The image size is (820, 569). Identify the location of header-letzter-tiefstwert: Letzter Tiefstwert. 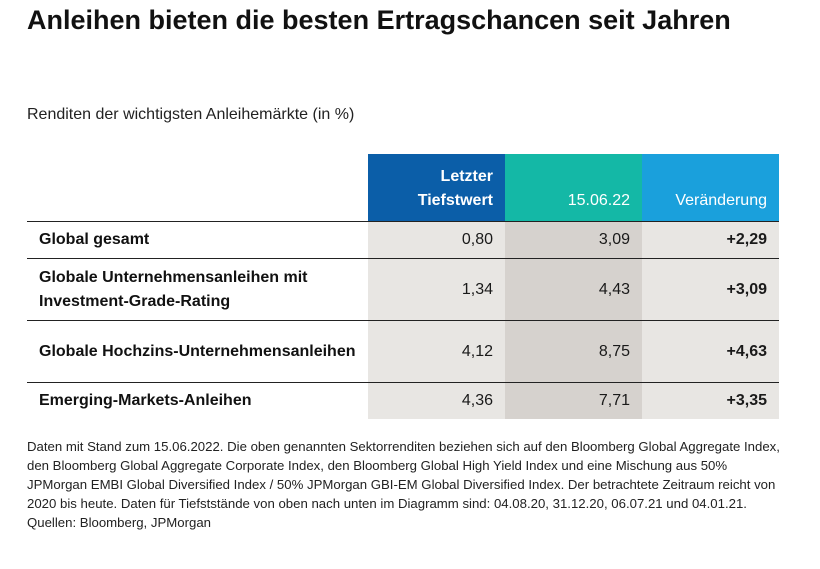
(436, 188).